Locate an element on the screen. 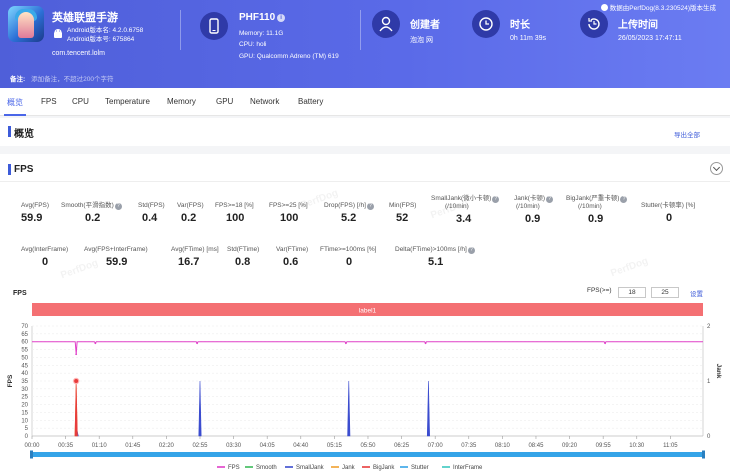 The image size is (730, 474). x-tick-label: 03:30 is located at coordinates (234, 446).